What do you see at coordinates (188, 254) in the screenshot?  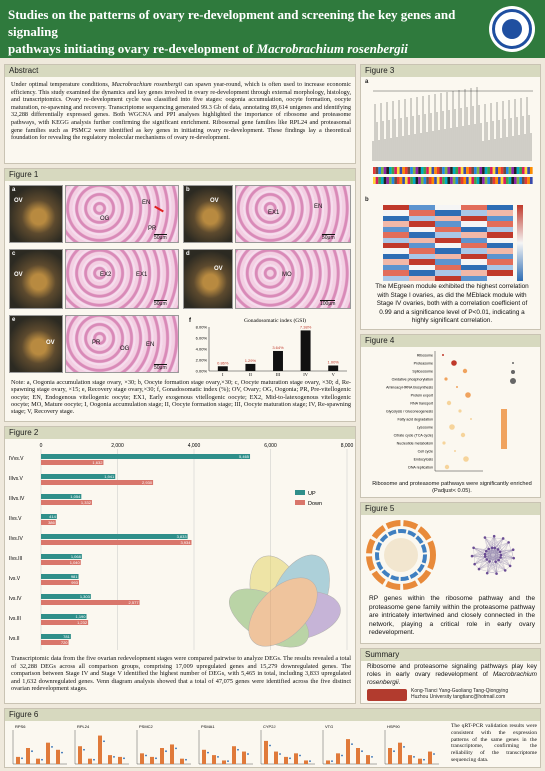 I see `panel-label-d: d` at bounding box center [188, 254].